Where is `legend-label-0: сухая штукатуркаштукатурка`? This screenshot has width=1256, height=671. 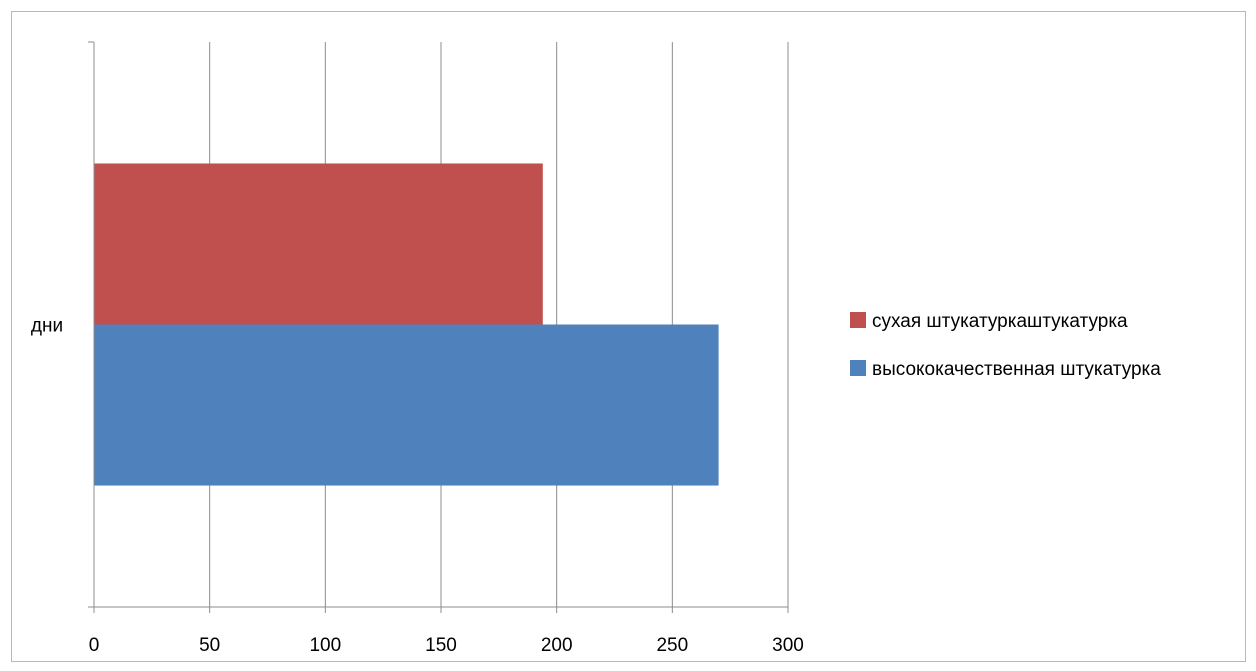 legend-label-0: сухая штукатуркаштукатурка is located at coordinates (1000, 321).